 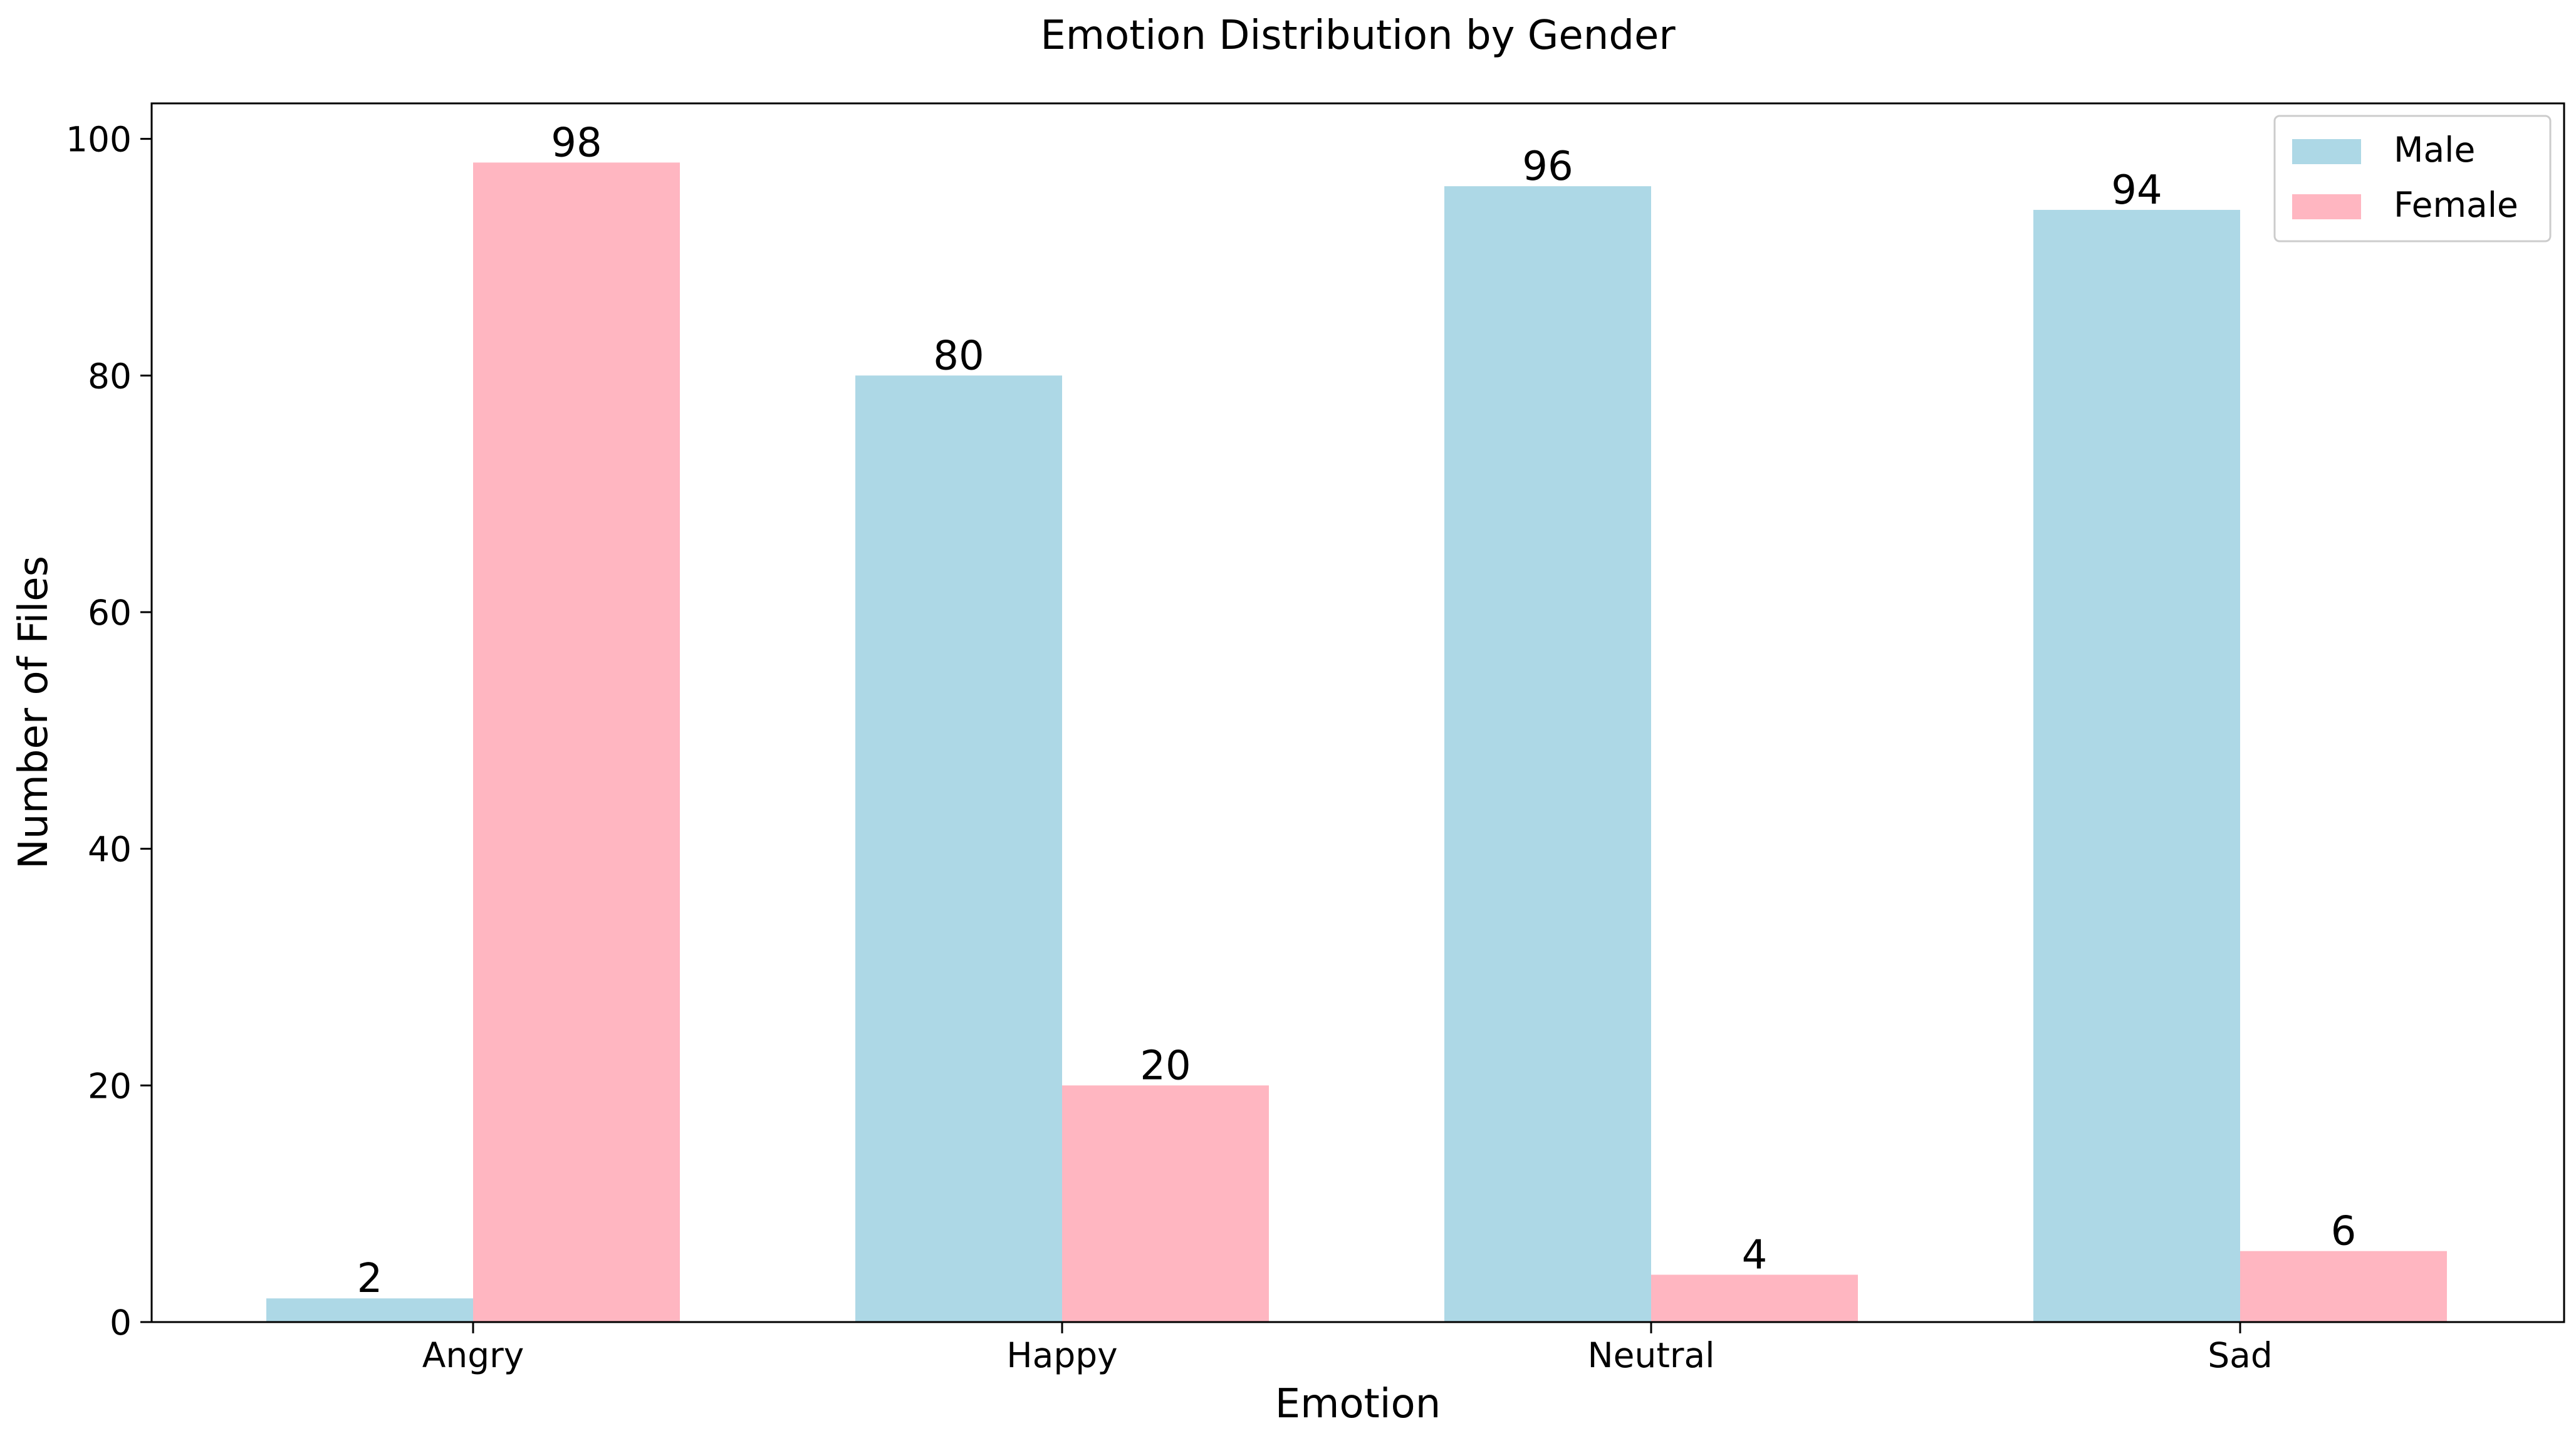 What do you see at coordinates (2344, 1232) in the screenshot?
I see `data-label-female-sad: 6` at bounding box center [2344, 1232].